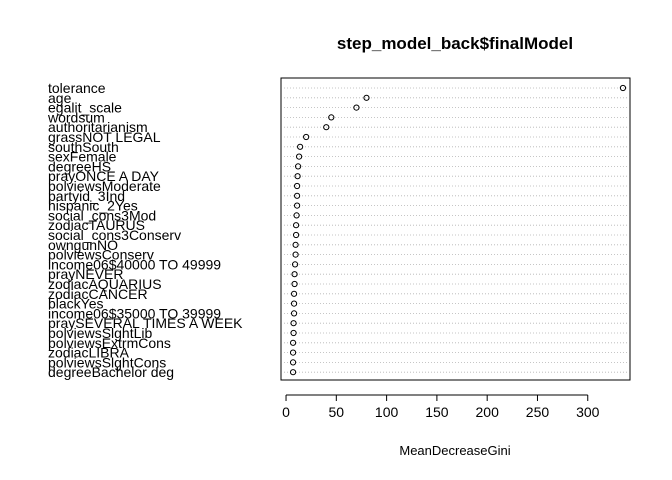 This screenshot has height=480, width=672. Describe the element at coordinates (111, 372) in the screenshot. I see `category-label: degreeBachelor deg` at that location.